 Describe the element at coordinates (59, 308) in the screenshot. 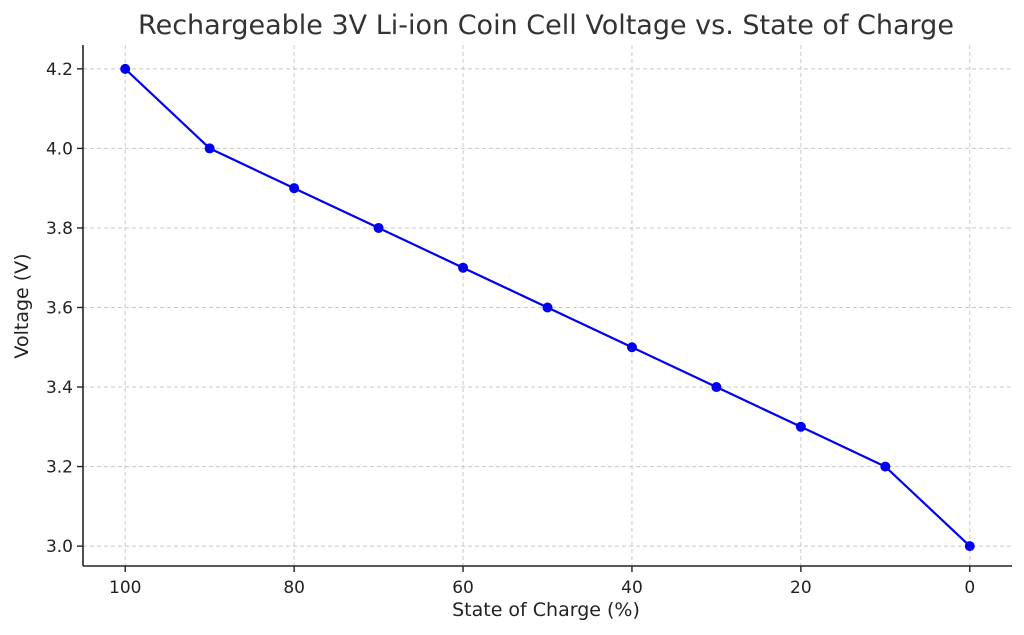

I see `y-tick-label: 3.6` at that location.